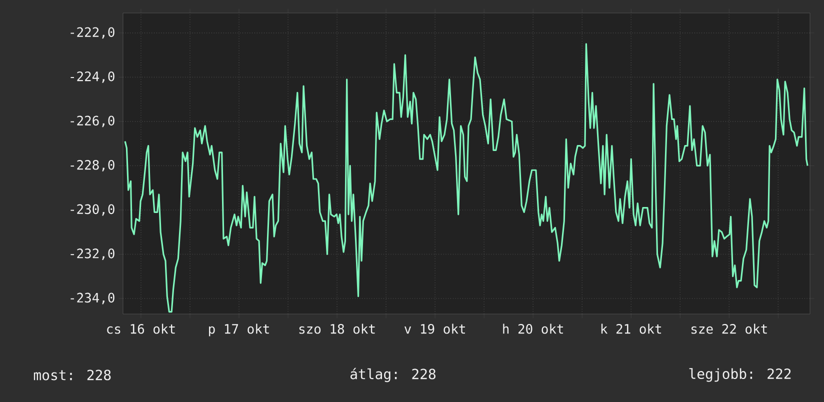 Image resolution: width=824 pixels, height=402 pixels. I want to click on y-tick-label: -226,0, so click(92, 122).